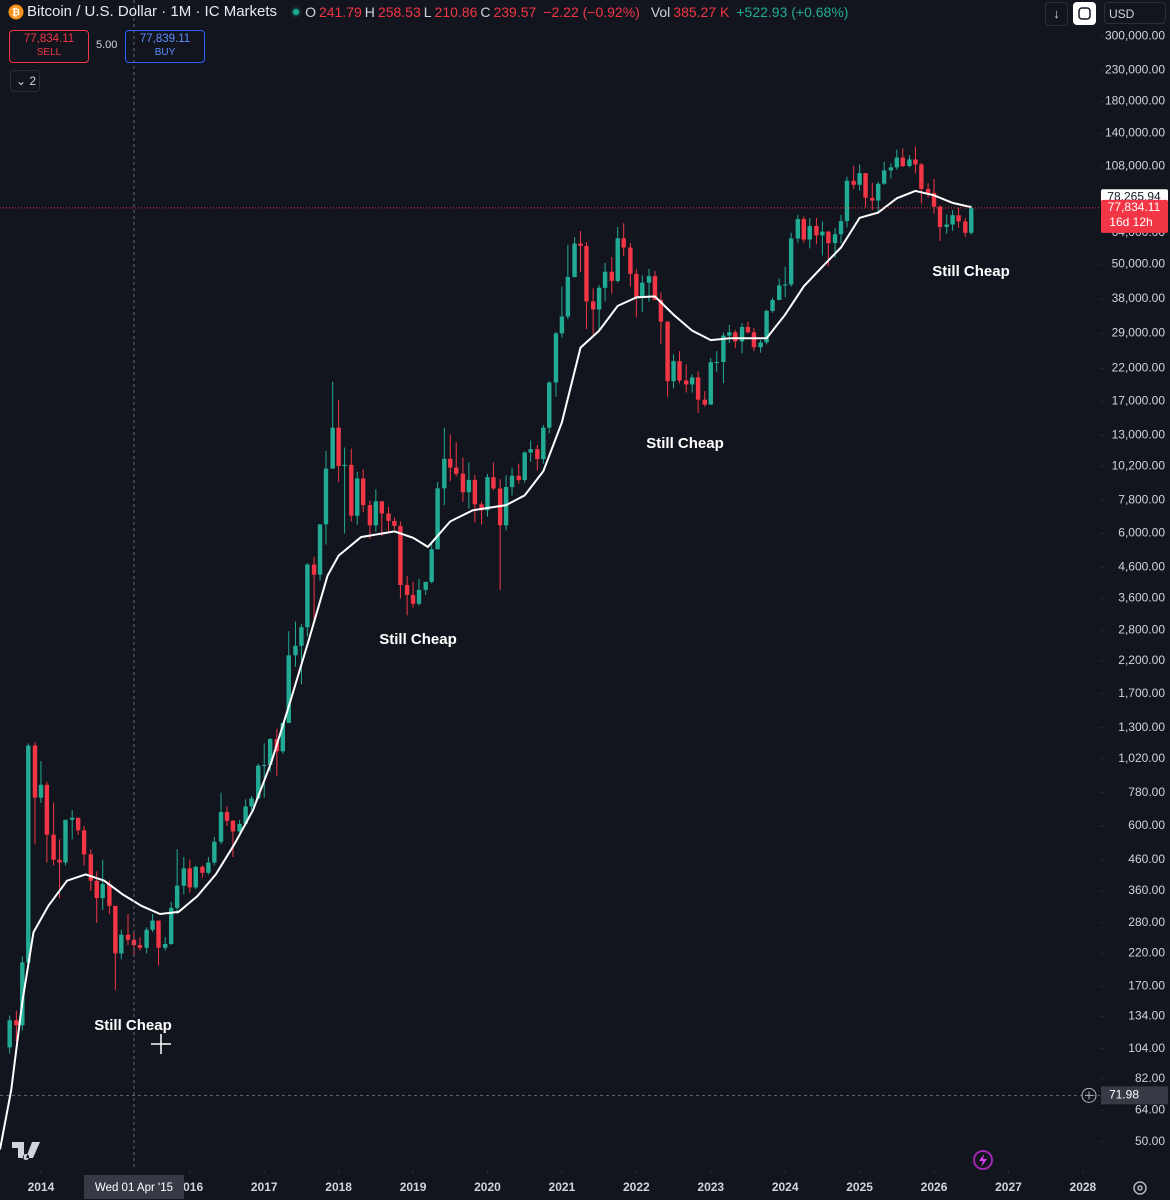  Describe the element at coordinates (1056, 14) in the screenshot. I see `download-button: ↓` at that location.